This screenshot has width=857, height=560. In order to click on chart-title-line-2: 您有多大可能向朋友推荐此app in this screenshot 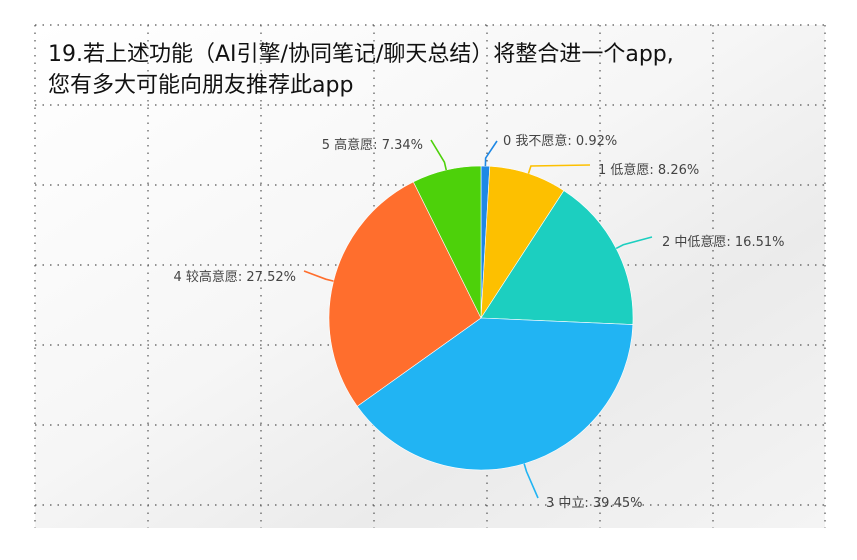, I will do `click(201, 85)`.